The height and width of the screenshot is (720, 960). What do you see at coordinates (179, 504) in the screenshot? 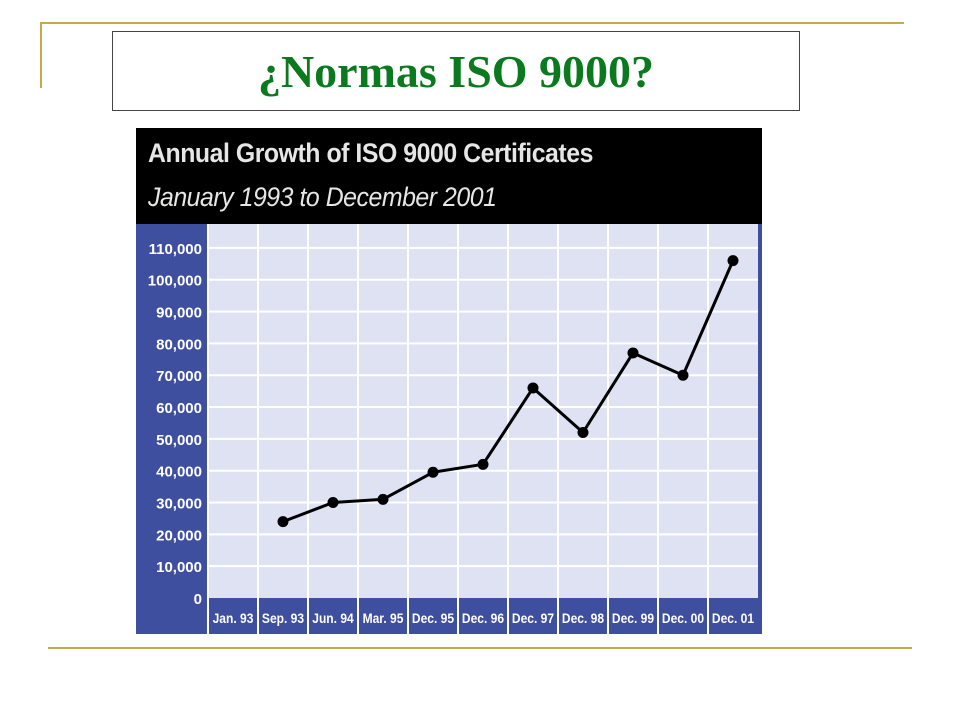
I see `y-tick-label: 30,000` at bounding box center [179, 504].